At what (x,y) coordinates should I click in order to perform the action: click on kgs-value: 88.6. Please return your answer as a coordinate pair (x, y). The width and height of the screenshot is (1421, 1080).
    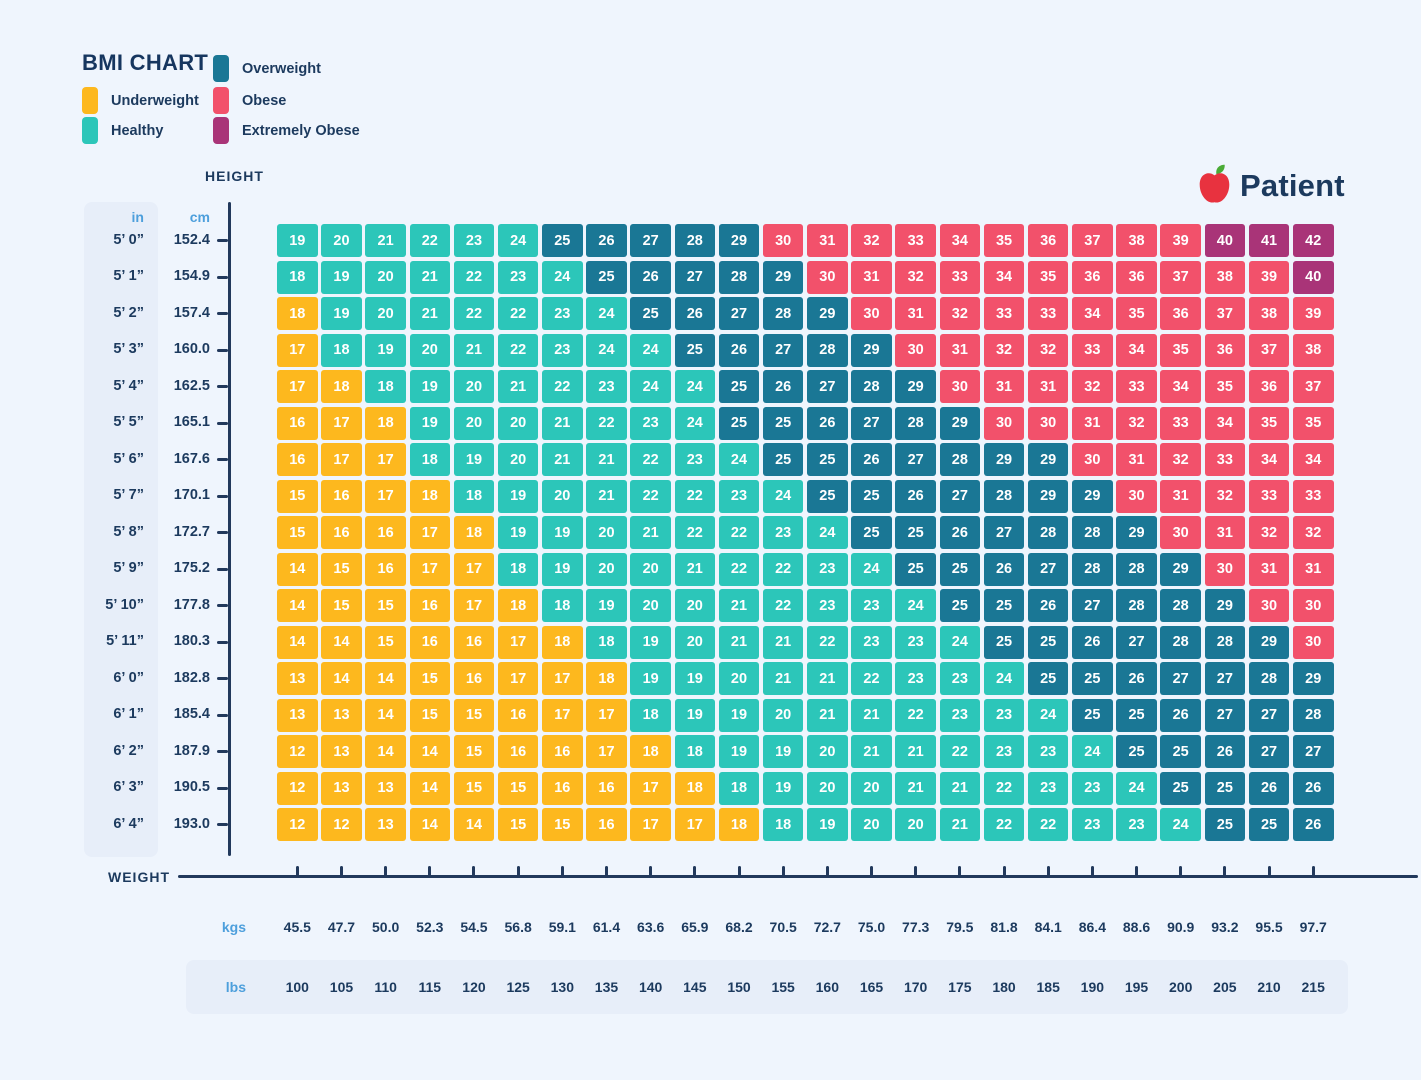
    Looking at the image, I should click on (1136, 927).